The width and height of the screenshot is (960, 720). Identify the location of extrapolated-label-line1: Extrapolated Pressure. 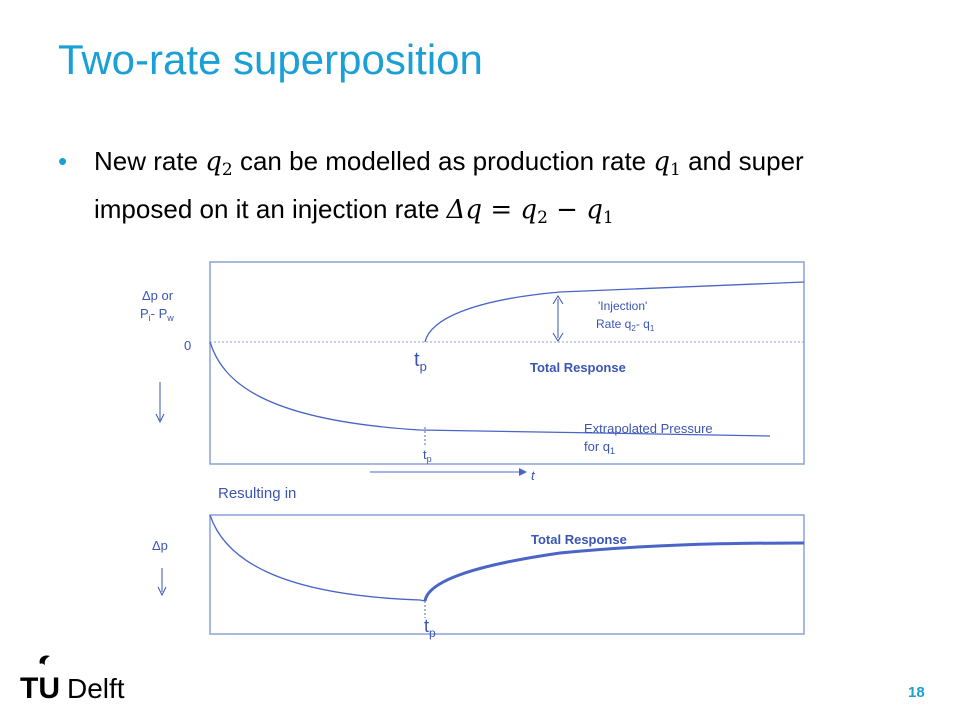
(648, 428).